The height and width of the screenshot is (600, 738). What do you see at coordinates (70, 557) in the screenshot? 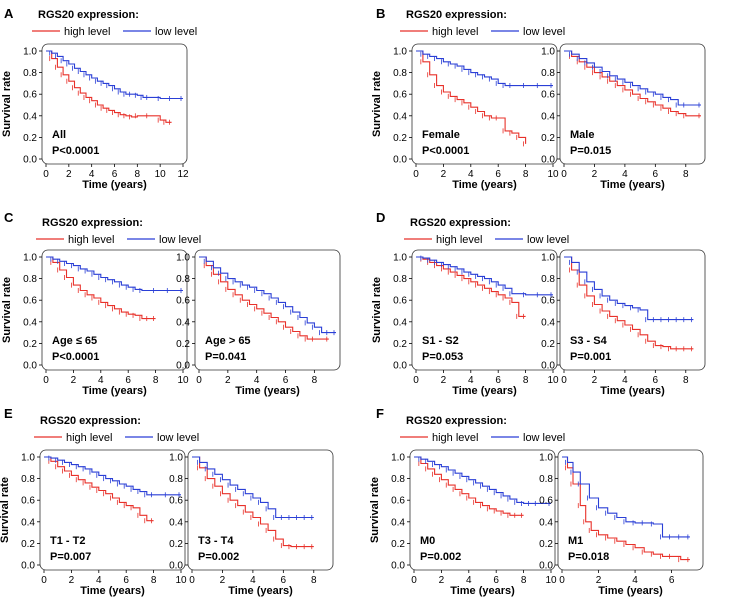
I see `p-value-label: P=0.007` at bounding box center [70, 557].